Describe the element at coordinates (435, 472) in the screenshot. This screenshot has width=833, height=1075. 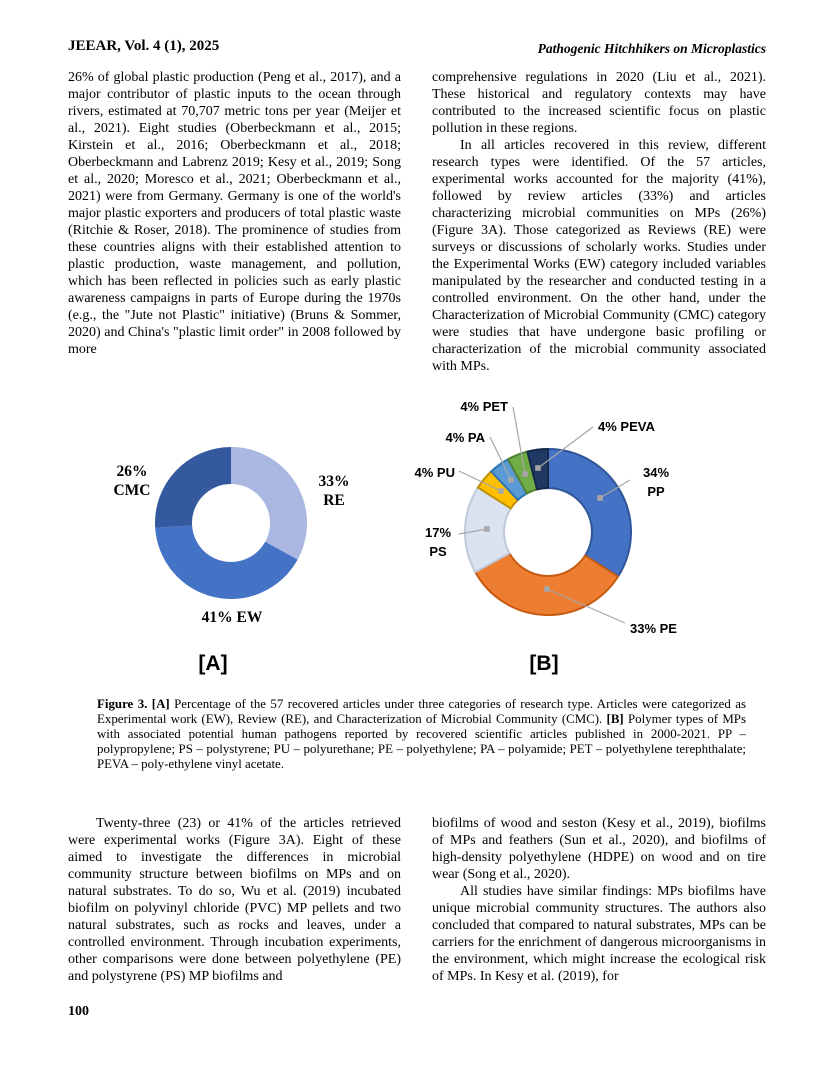
I see `slice-label-pu: 4% PU` at that location.